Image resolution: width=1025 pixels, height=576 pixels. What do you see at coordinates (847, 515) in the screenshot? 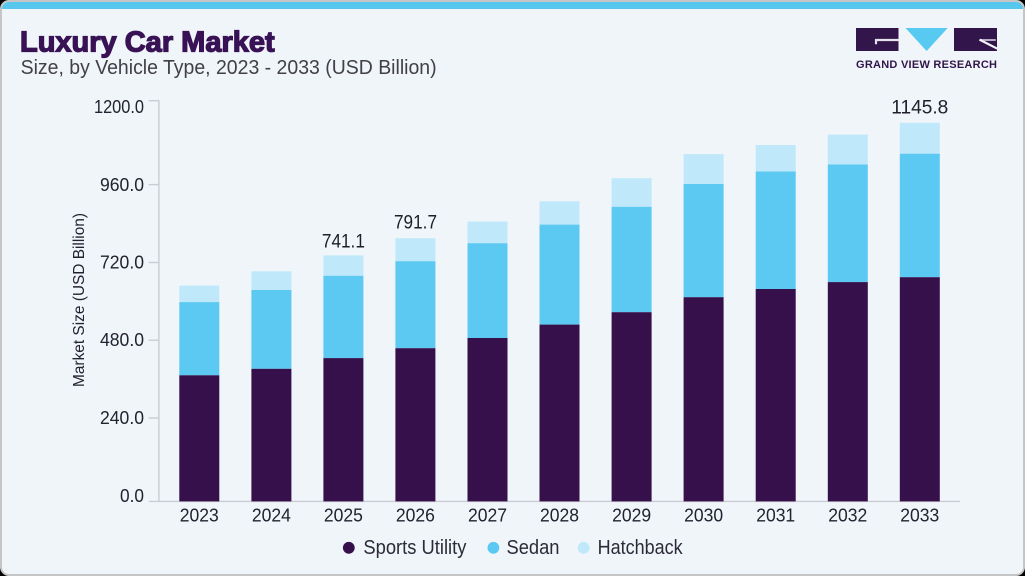
I see `svg-text: 2032` at bounding box center [847, 515].